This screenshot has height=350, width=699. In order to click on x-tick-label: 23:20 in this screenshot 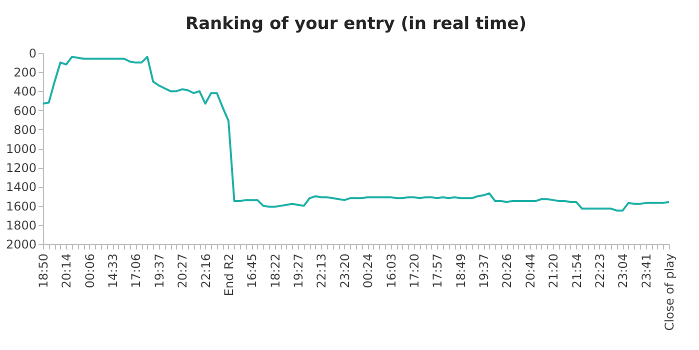, I will do `click(345, 271)`.